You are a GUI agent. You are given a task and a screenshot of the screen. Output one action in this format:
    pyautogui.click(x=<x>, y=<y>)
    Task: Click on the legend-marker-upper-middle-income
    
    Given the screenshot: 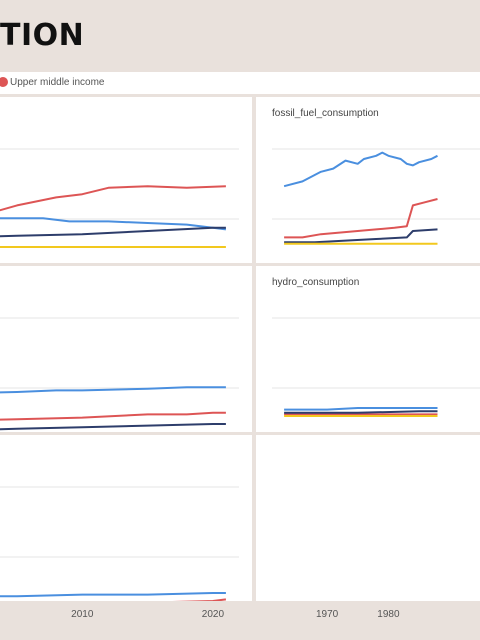 What is the action you would take?
    pyautogui.click(x=4, y=82)
    